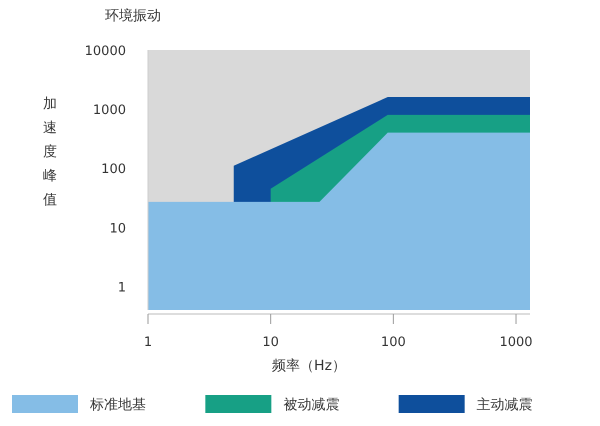 The image size is (600, 426). What do you see at coordinates (133, 16) in the screenshot?
I see `chart-title: 环境振动` at bounding box center [133, 16].